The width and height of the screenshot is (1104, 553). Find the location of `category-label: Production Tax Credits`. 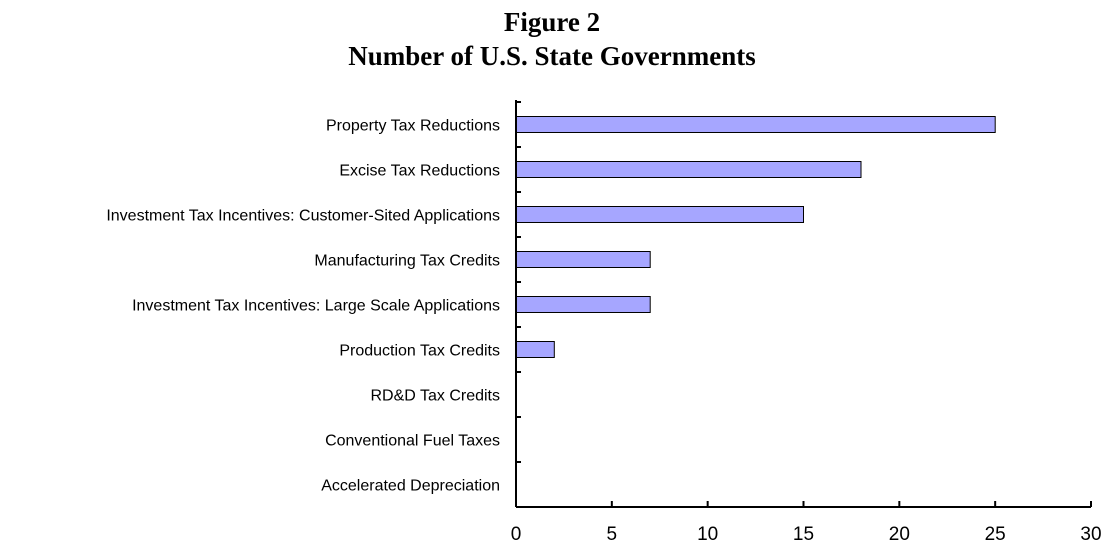

category-label: Production Tax Credits is located at coordinates (419, 351).